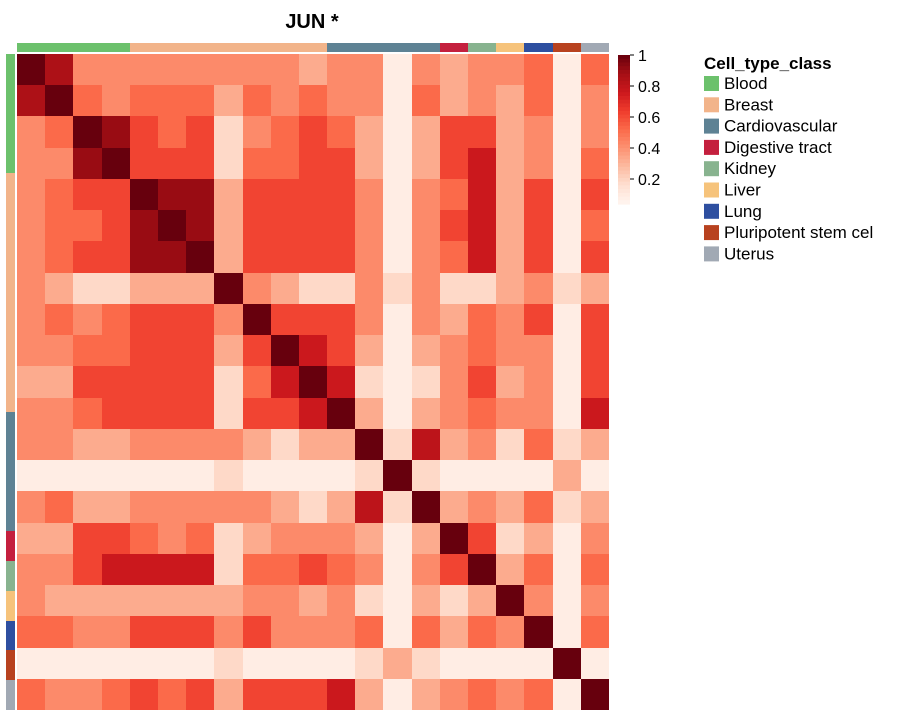 This screenshot has height=720, width=900. Describe the element at coordinates (748, 104) in the screenshot. I see `legend-label: Breast` at that location.